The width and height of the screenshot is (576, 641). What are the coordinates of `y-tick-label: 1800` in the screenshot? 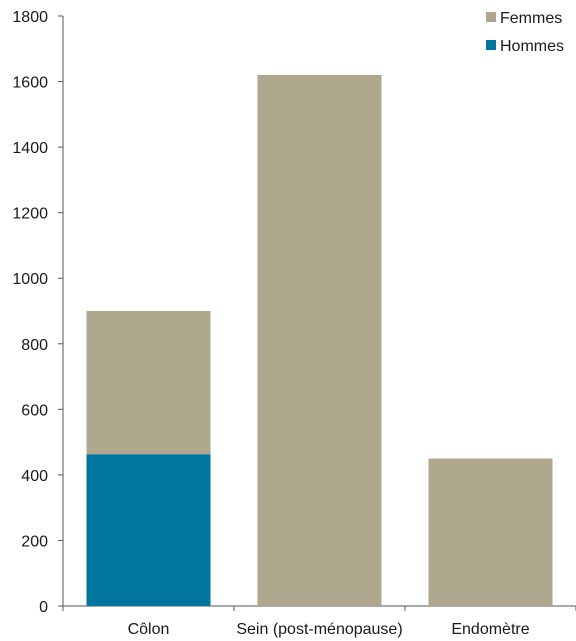 It's located at (30, 17).